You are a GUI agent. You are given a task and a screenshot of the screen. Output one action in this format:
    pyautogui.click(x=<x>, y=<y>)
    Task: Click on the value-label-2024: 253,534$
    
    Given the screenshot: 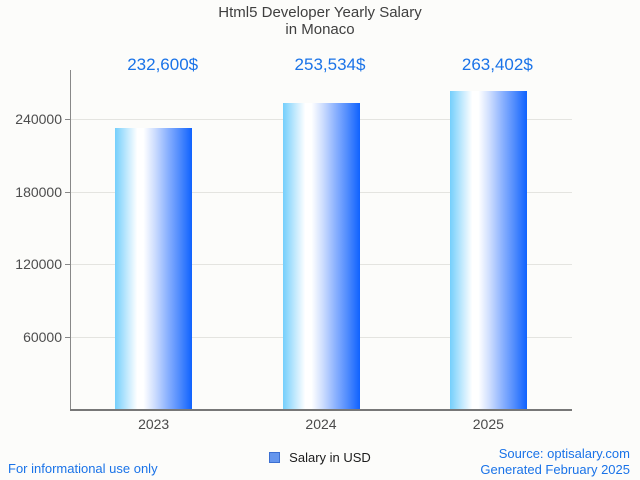 What is the action you would take?
    pyautogui.click(x=330, y=64)
    